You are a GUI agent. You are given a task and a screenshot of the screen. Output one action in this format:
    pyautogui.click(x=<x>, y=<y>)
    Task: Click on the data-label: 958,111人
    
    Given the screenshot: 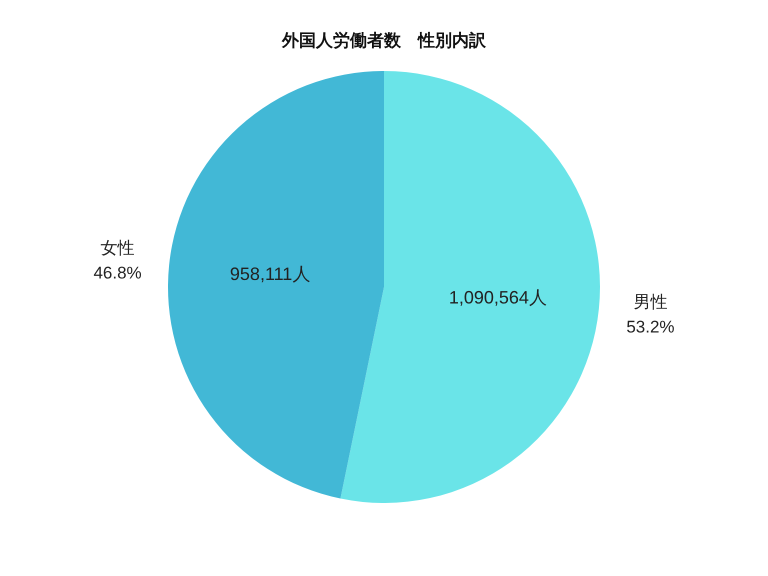 What is the action you would take?
    pyautogui.click(x=270, y=274)
    